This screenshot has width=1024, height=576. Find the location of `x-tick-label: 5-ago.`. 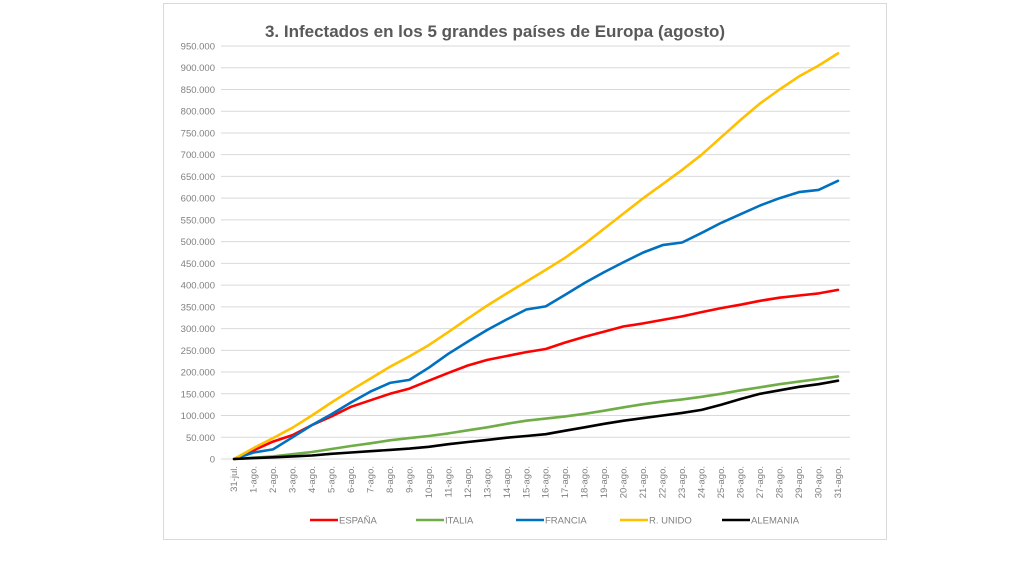

x-tick-label: 5-ago. is located at coordinates (331, 479).